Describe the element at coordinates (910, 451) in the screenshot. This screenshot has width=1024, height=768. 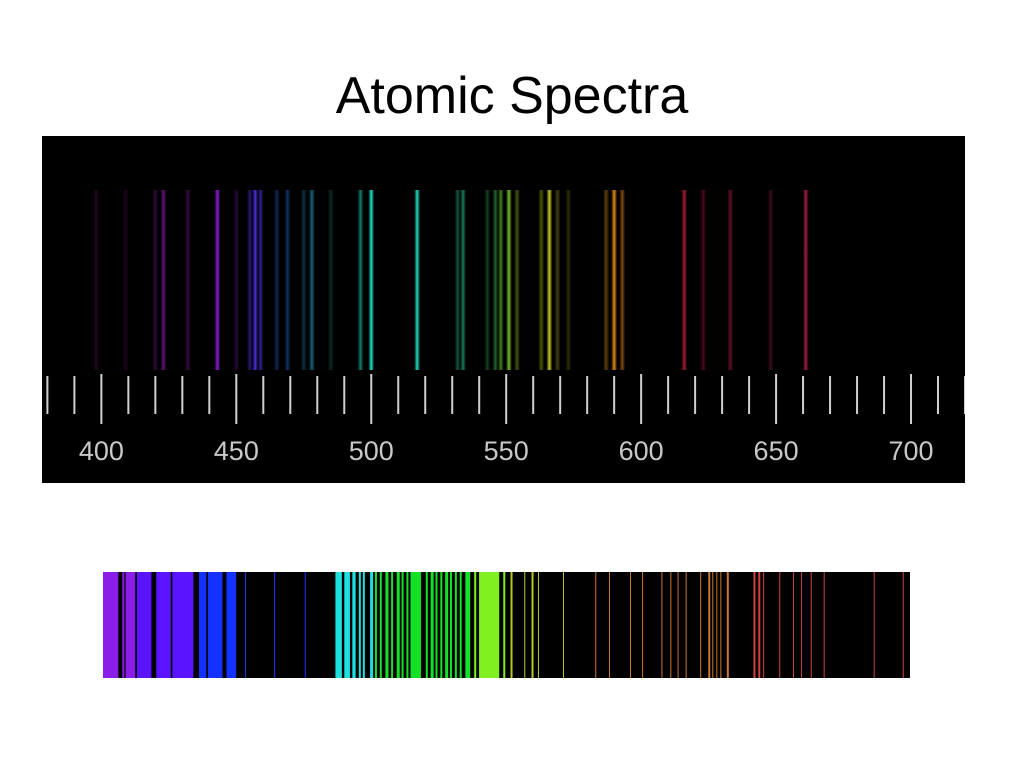
I see `tick-label: 700` at that location.